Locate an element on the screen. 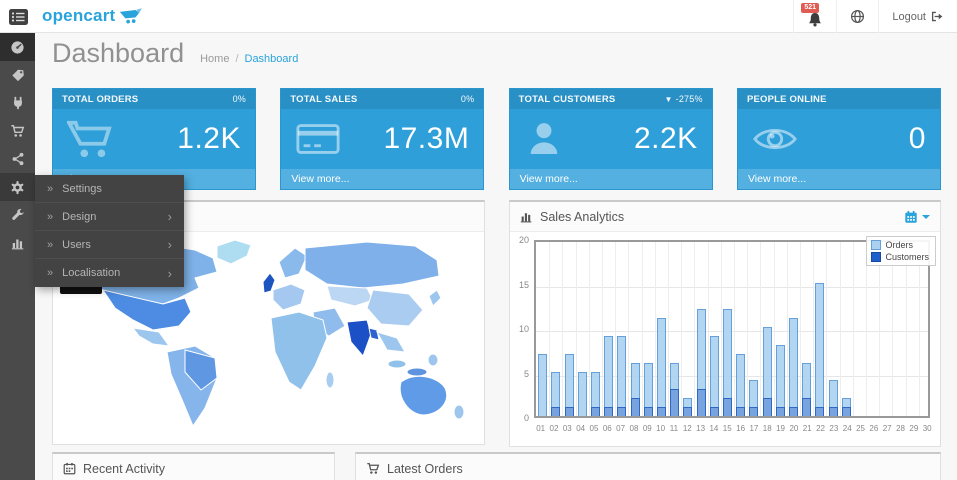 This screenshot has width=957, height=480. sidebar-item-tools is located at coordinates (17, 215).